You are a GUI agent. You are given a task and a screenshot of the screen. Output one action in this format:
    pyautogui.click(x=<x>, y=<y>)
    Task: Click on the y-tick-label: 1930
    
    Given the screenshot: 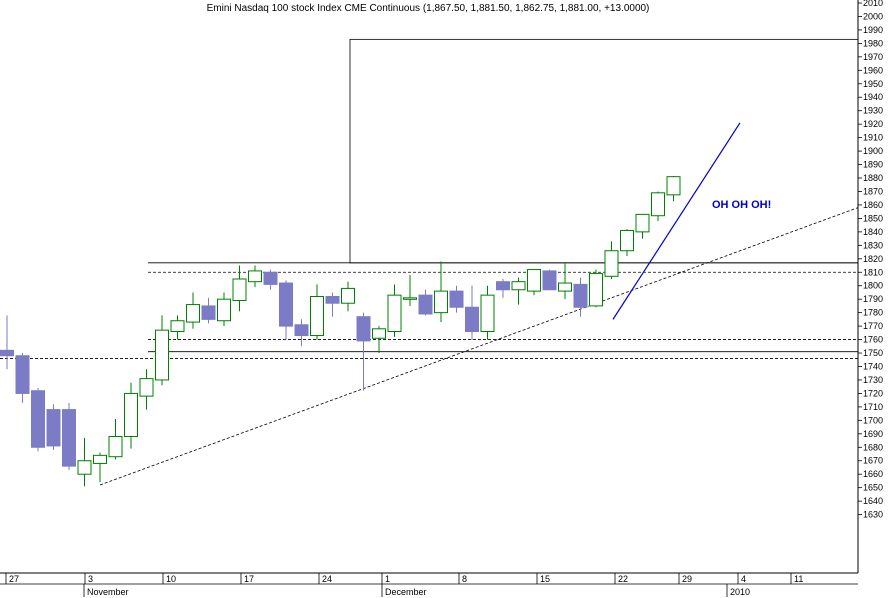 What is the action you would take?
    pyautogui.click(x=873, y=111)
    